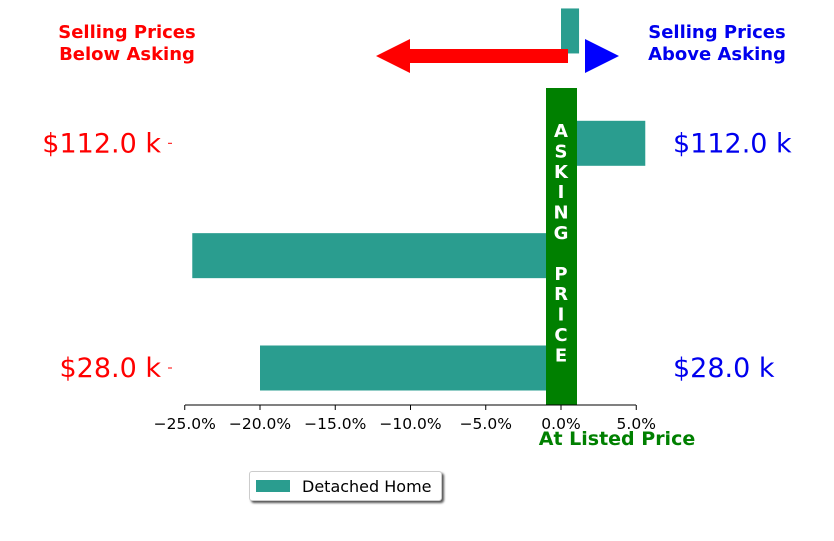 This screenshot has height=541, width=834. I want to click on band-letter: S, so click(561, 151).